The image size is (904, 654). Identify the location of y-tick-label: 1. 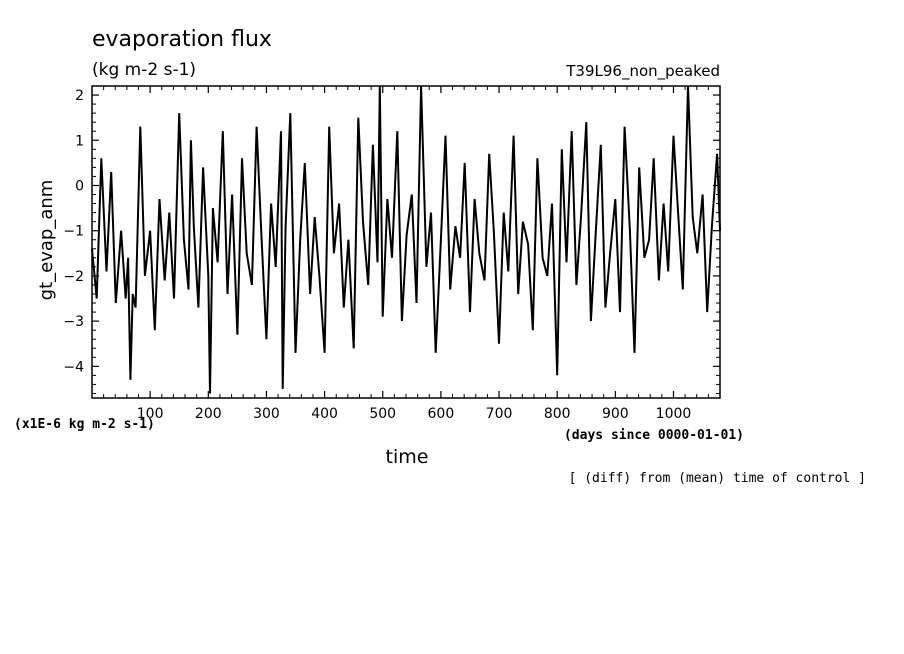
(79, 141).